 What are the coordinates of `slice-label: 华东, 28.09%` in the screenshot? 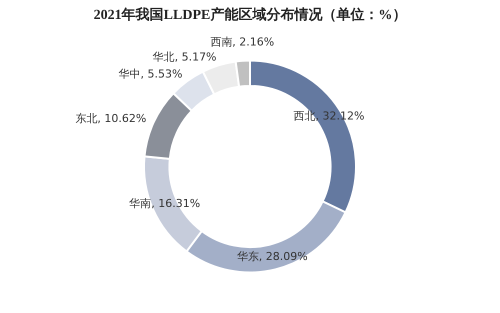 It's located at (272, 256).